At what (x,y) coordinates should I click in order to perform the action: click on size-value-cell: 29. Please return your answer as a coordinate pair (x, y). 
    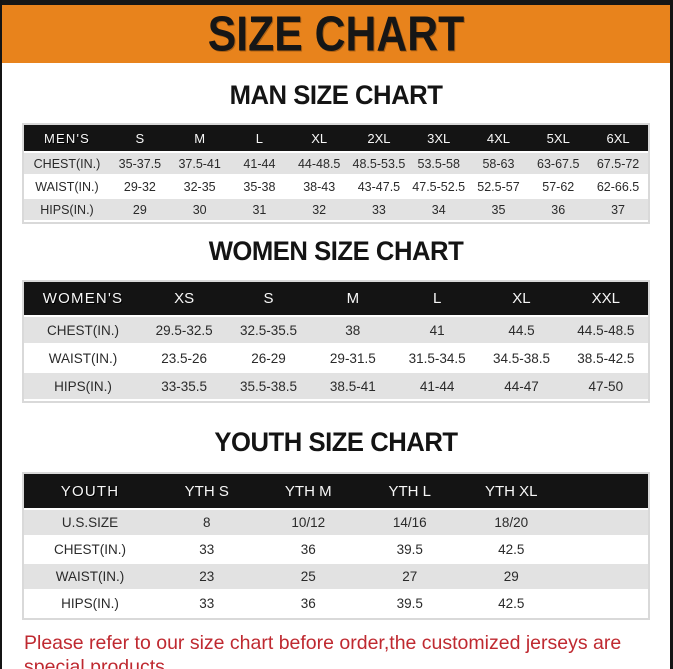
    Looking at the image, I should click on (140, 210).